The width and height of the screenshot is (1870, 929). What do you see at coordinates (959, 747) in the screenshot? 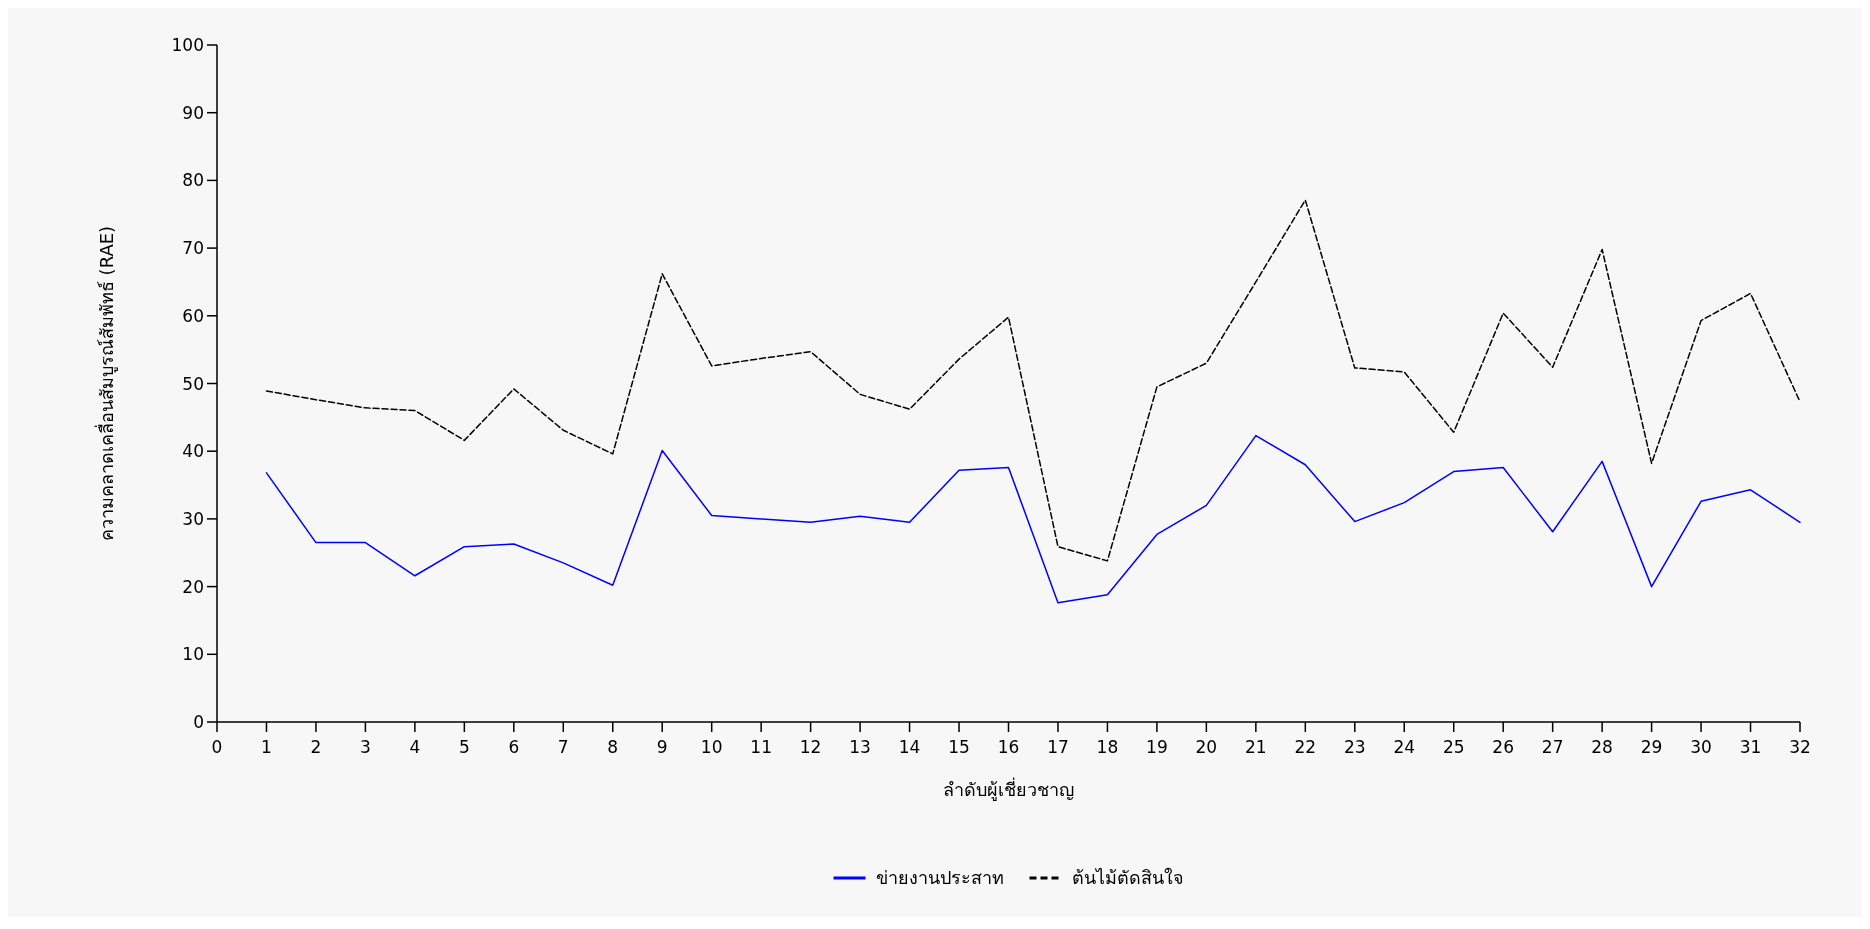
I see `x-tick-label: 15` at bounding box center [959, 747].